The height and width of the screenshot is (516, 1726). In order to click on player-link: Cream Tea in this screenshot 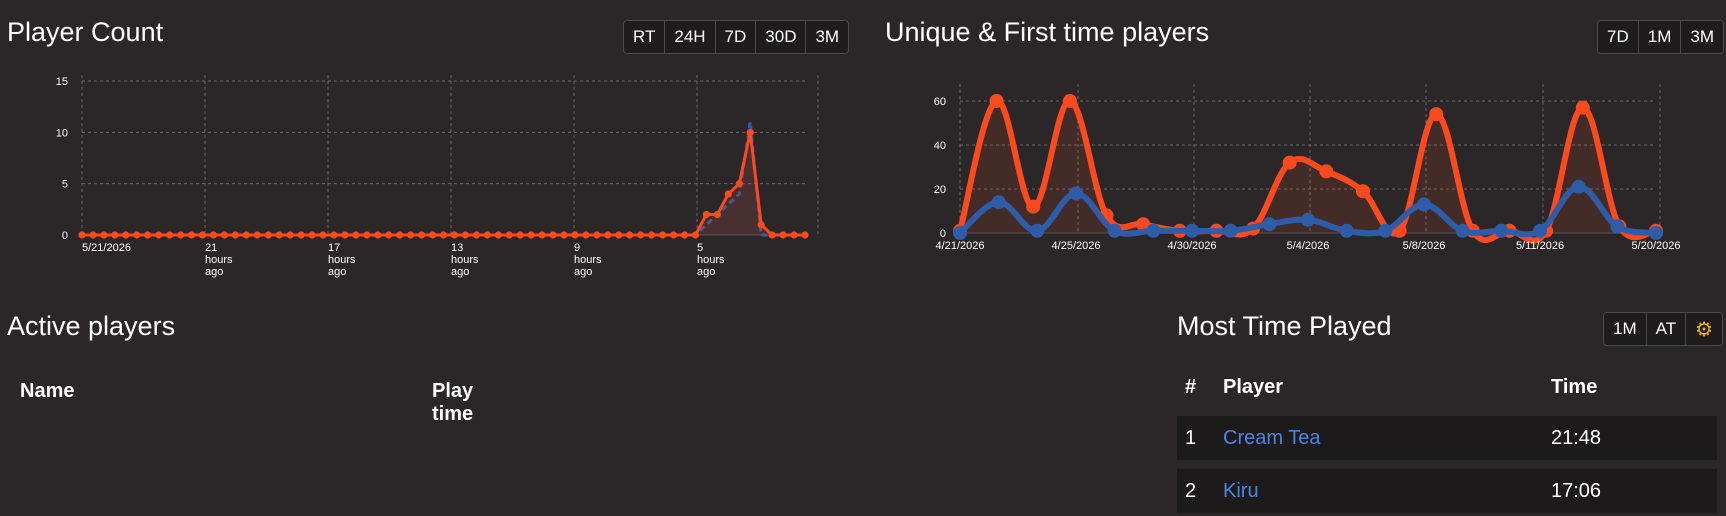, I will do `click(1272, 438)`.